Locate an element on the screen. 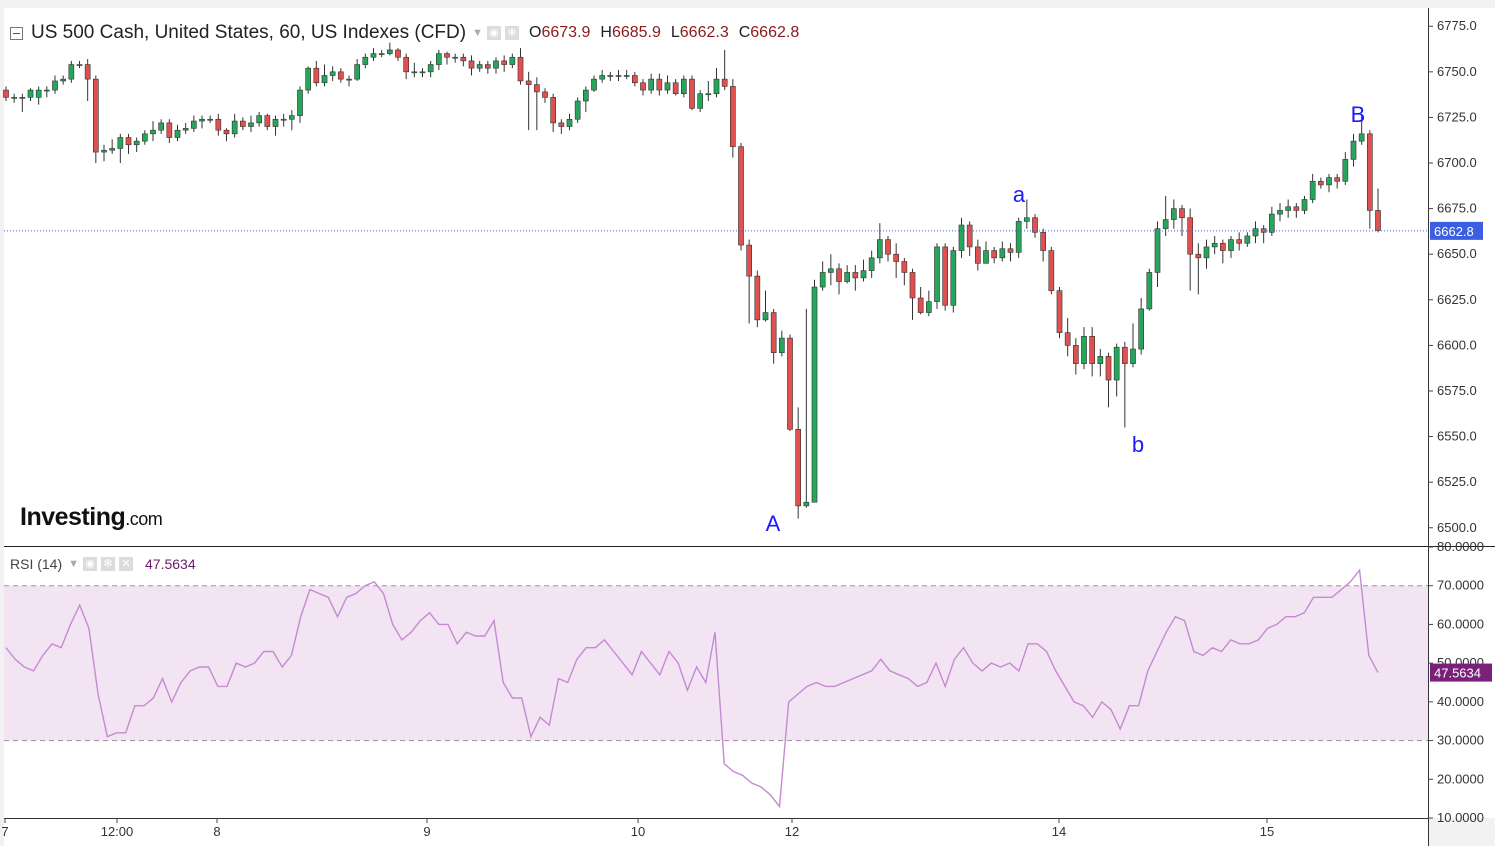 Image resolution: width=1495 pixels, height=846 pixels. collapse-icon is located at coordinates (16, 33).